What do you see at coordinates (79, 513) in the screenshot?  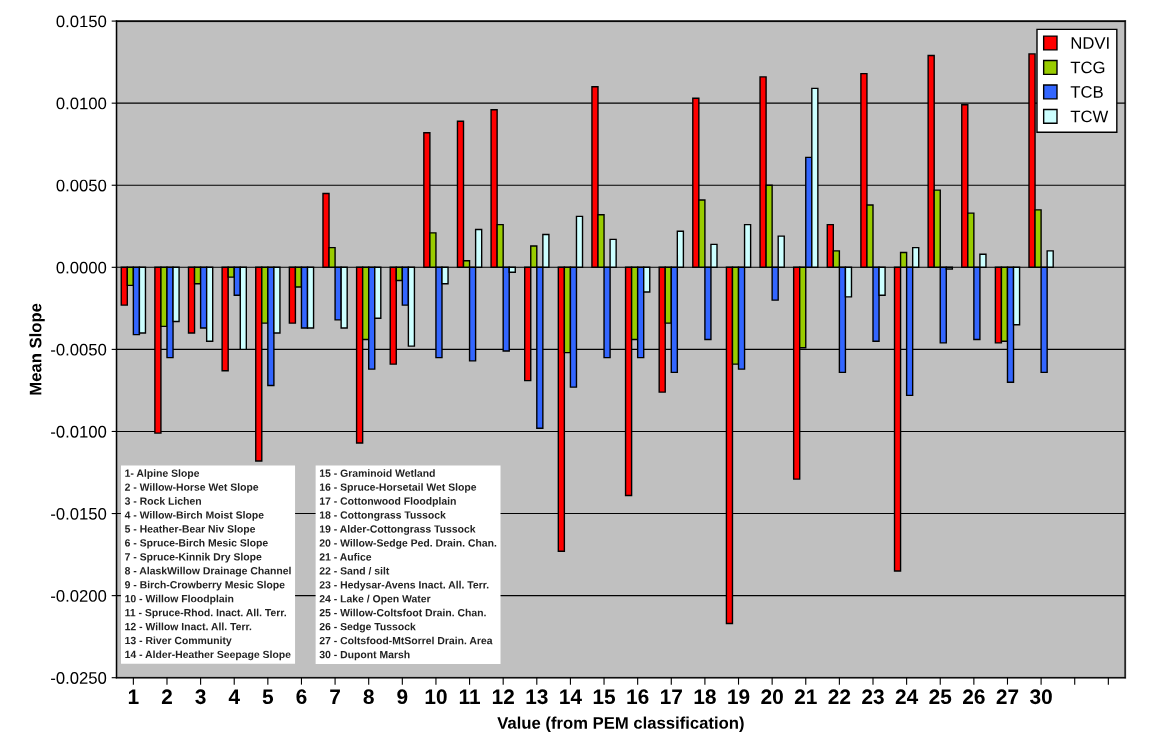 I see `y-tick-label: -0.0150` at bounding box center [79, 513].